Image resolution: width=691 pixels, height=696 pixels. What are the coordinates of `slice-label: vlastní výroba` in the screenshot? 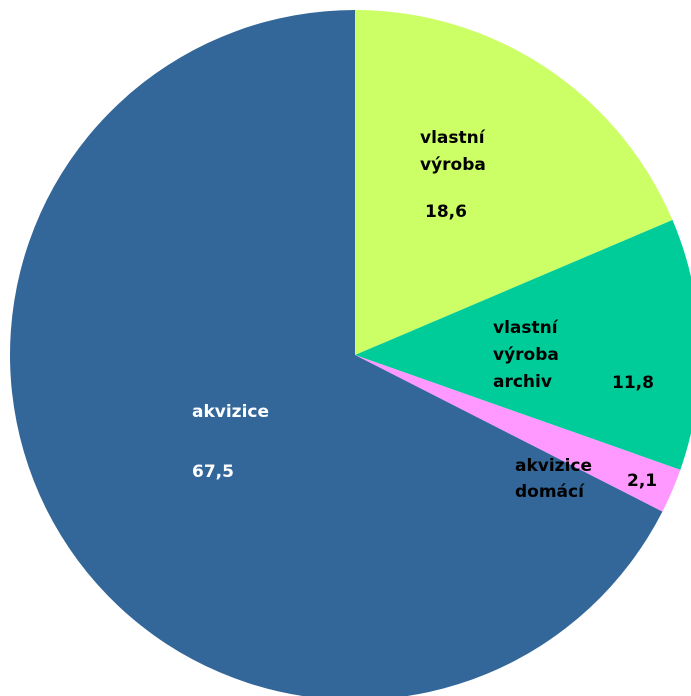 It's located at (455, 151).